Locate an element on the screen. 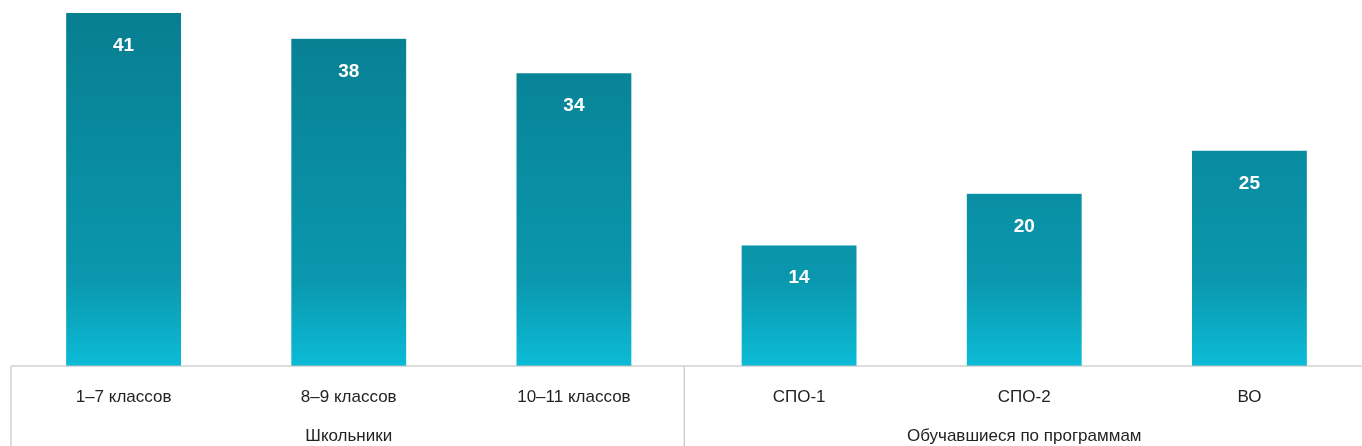  data-label: 34 is located at coordinates (574, 105).